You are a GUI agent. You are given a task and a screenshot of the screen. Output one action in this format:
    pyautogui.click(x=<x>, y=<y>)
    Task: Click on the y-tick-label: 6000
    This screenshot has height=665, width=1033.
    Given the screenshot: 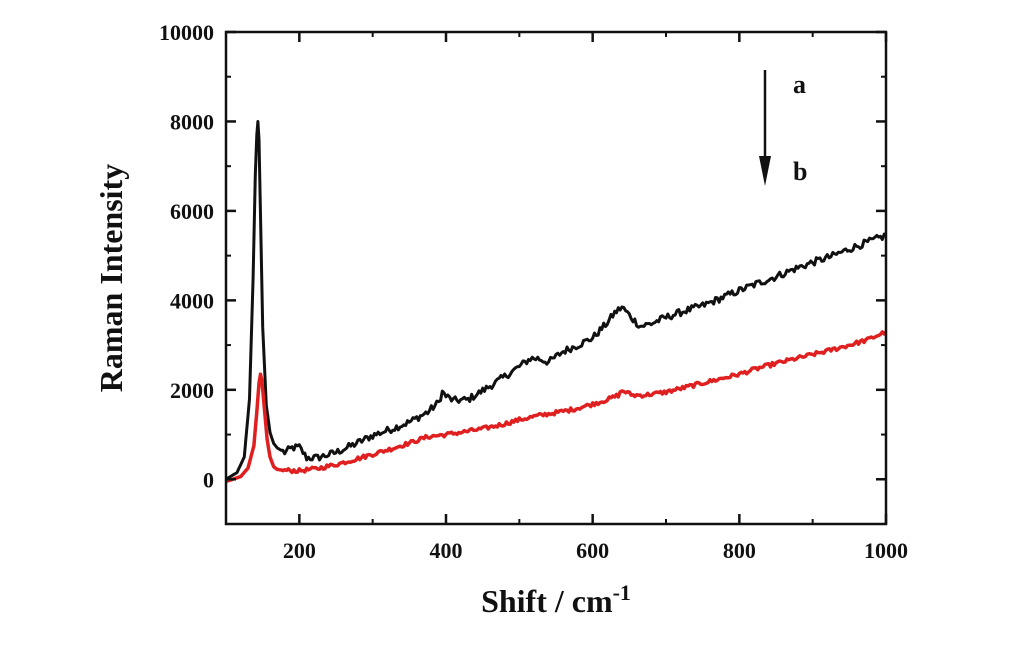 What is the action you would take?
    pyautogui.click(x=192, y=211)
    